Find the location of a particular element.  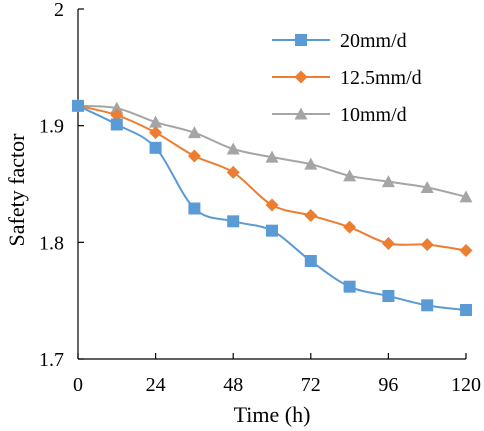

y-tick-label: 1.9 is located at coordinates (51, 127).